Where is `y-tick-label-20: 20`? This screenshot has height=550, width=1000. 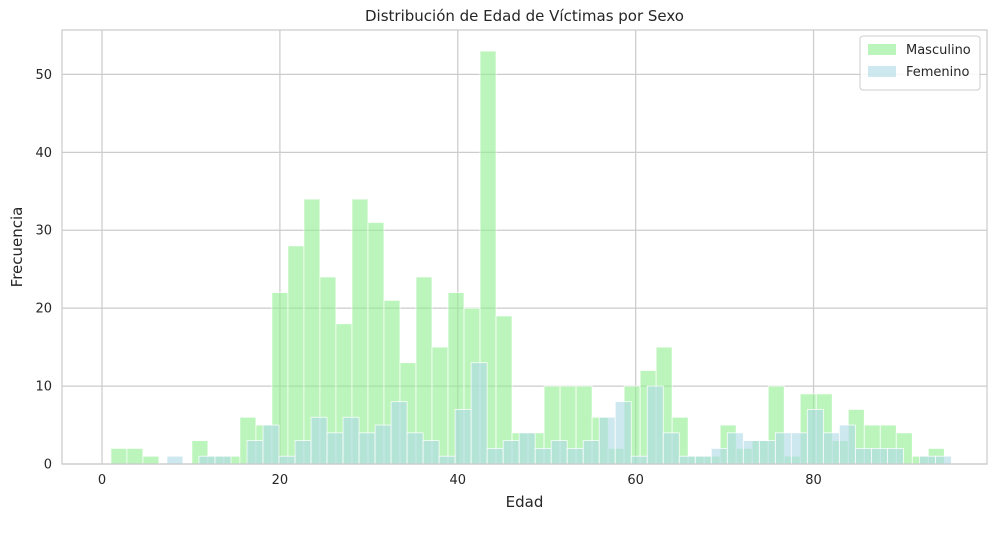 y-tick-label-20: 20 is located at coordinates (43, 309).